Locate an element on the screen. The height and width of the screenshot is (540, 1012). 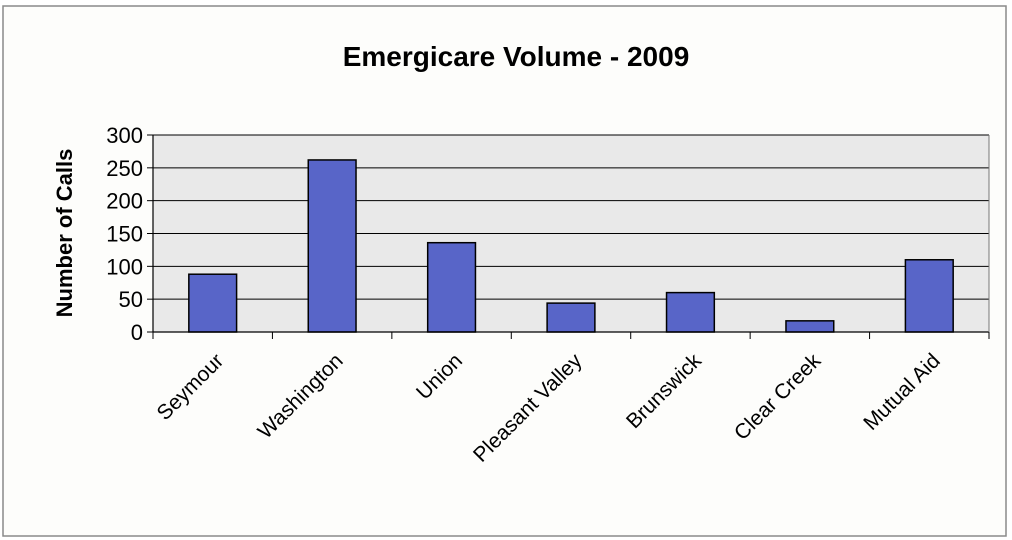
y-tick-label: 200 is located at coordinates (124, 201).